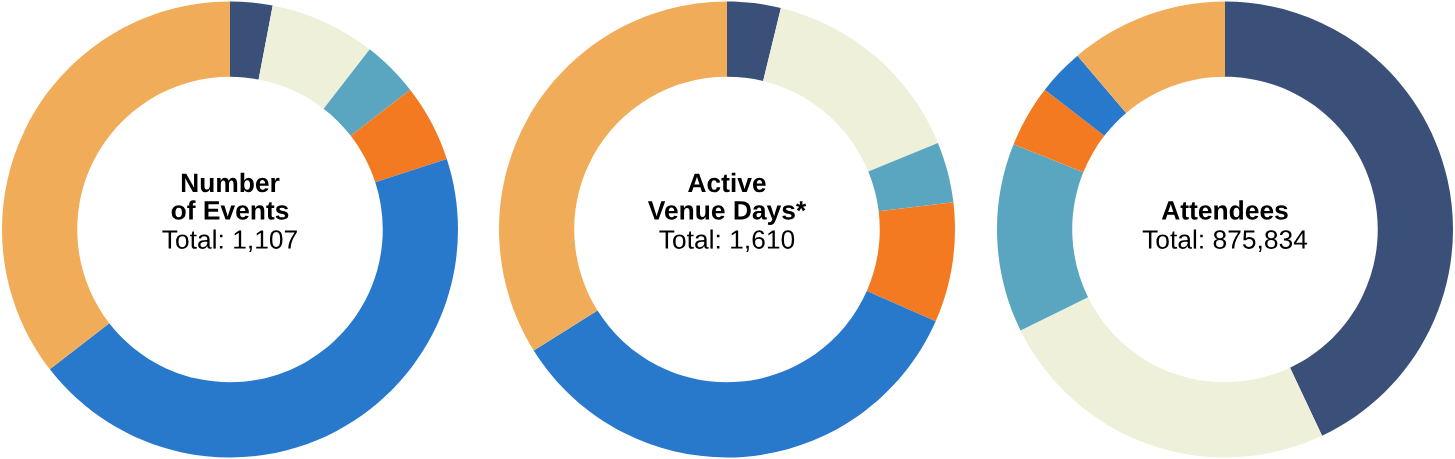  Describe the element at coordinates (727, 240) in the screenshot. I see `text: Total: 1,610` at that location.